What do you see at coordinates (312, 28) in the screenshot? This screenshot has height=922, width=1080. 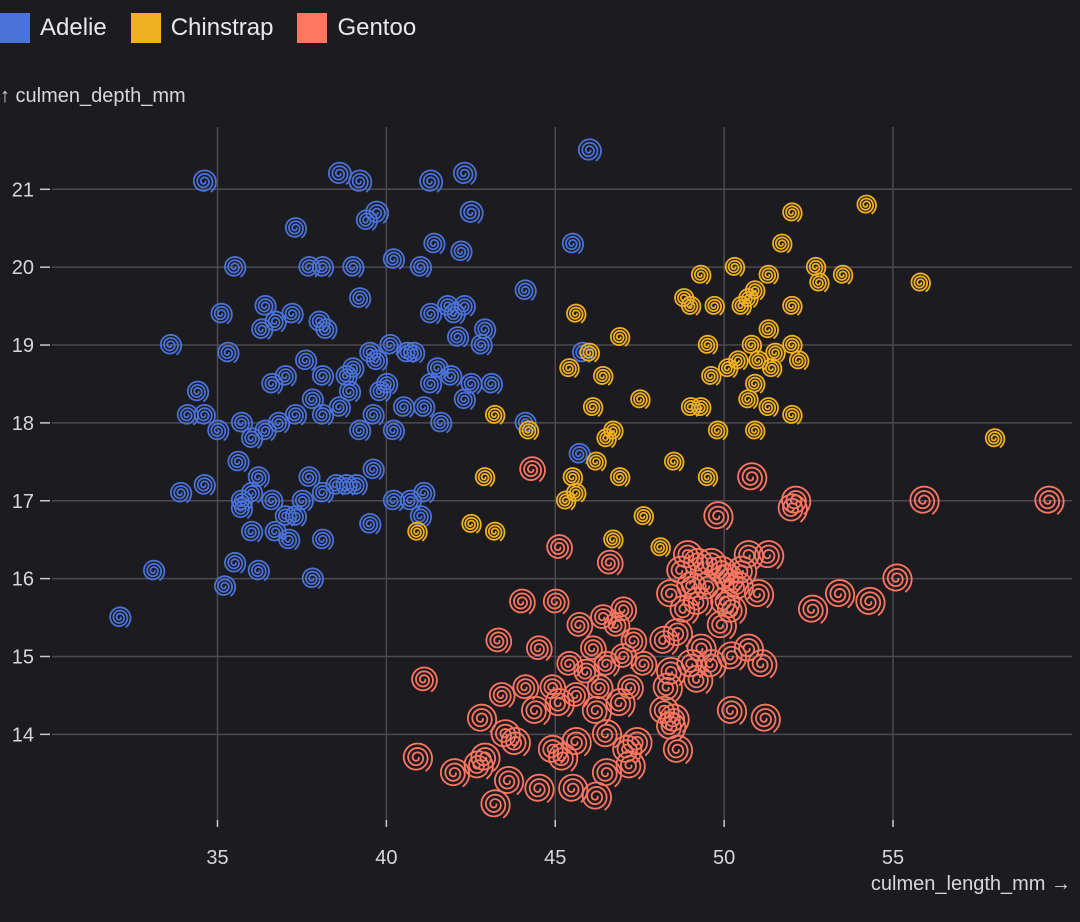 I see `legend-swatch-gentoo` at bounding box center [312, 28].